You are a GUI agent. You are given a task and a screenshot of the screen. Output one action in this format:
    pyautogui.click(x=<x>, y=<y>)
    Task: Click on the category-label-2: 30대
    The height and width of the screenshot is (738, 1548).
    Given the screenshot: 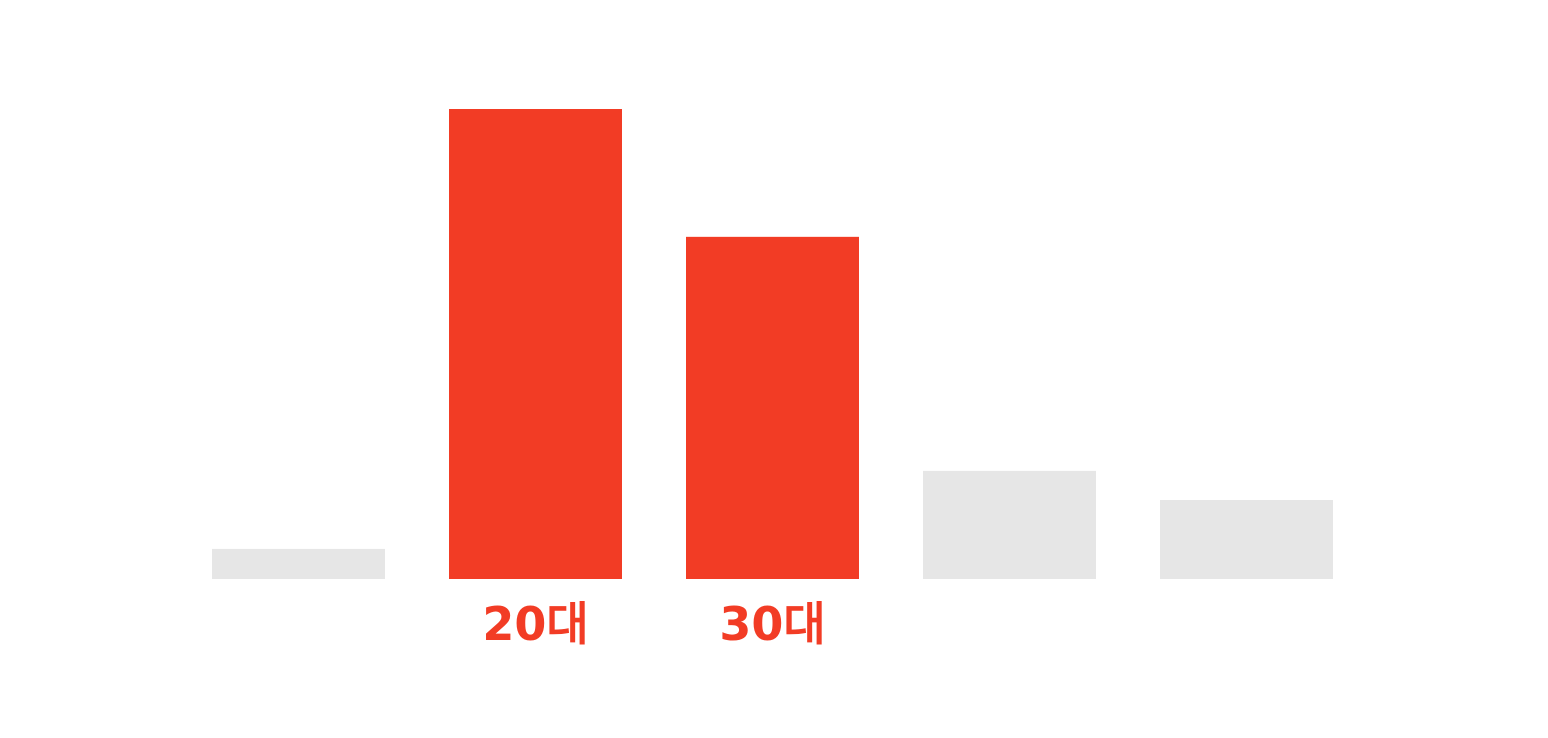 What is the action you would take?
    pyautogui.click(x=772, y=624)
    